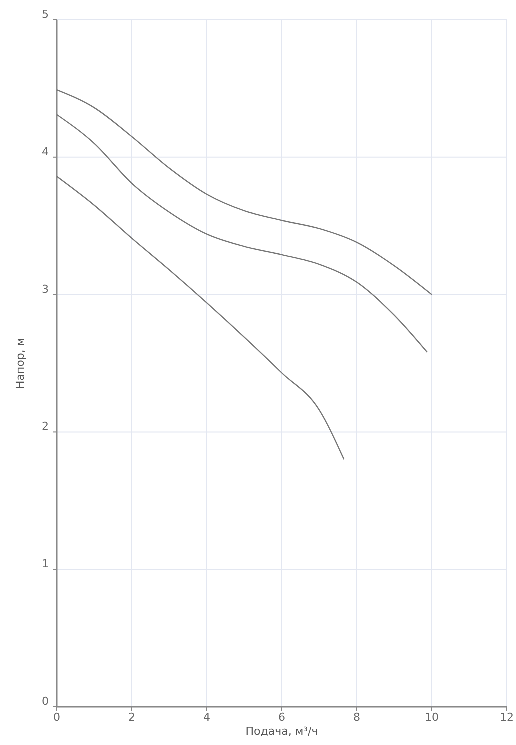  Describe the element at coordinates (432, 717) in the screenshot. I see `x-tick-label: 10` at that location.